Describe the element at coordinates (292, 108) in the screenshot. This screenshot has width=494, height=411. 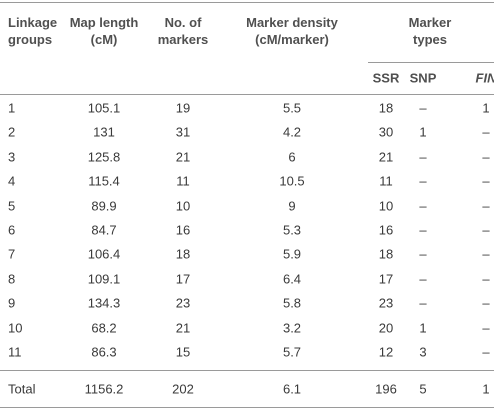
I see `cell-value: 5.5` at that location.